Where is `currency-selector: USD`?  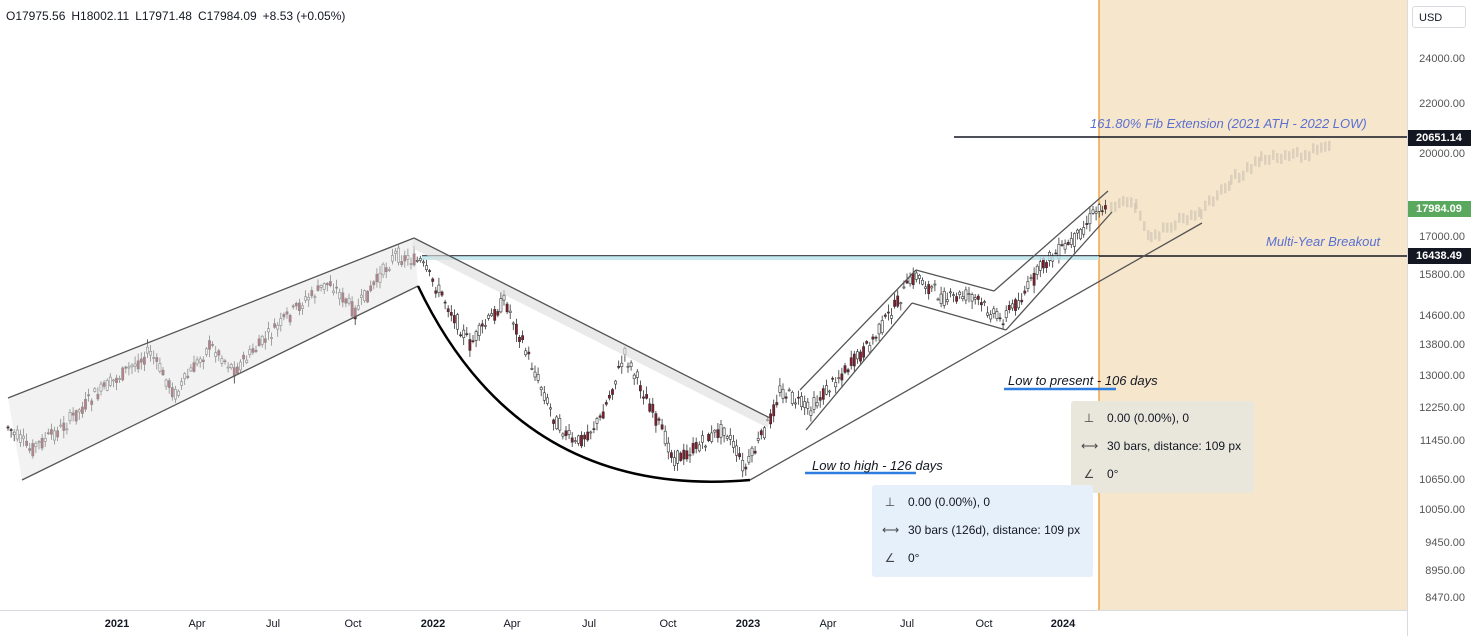
currency-selector: USD is located at coordinates (1439, 17).